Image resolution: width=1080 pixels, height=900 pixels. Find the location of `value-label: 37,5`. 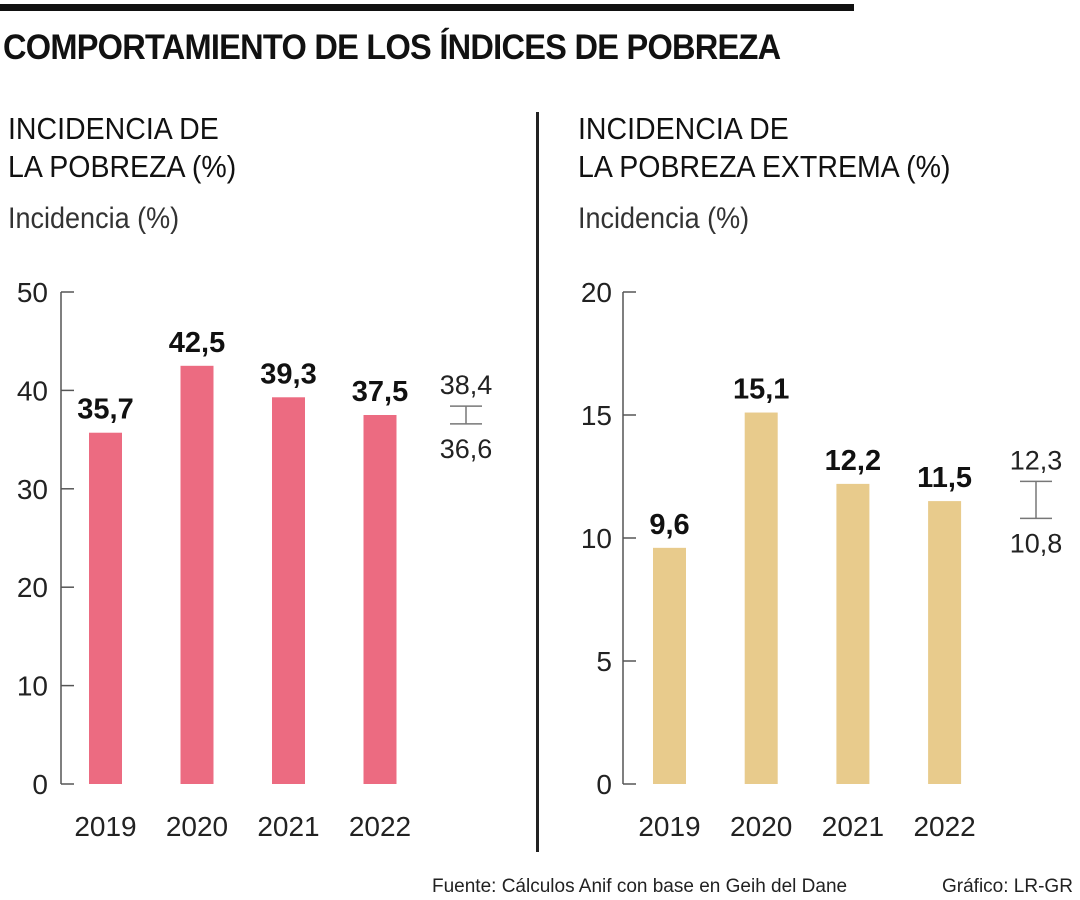

value-label: 37,5 is located at coordinates (380, 392).